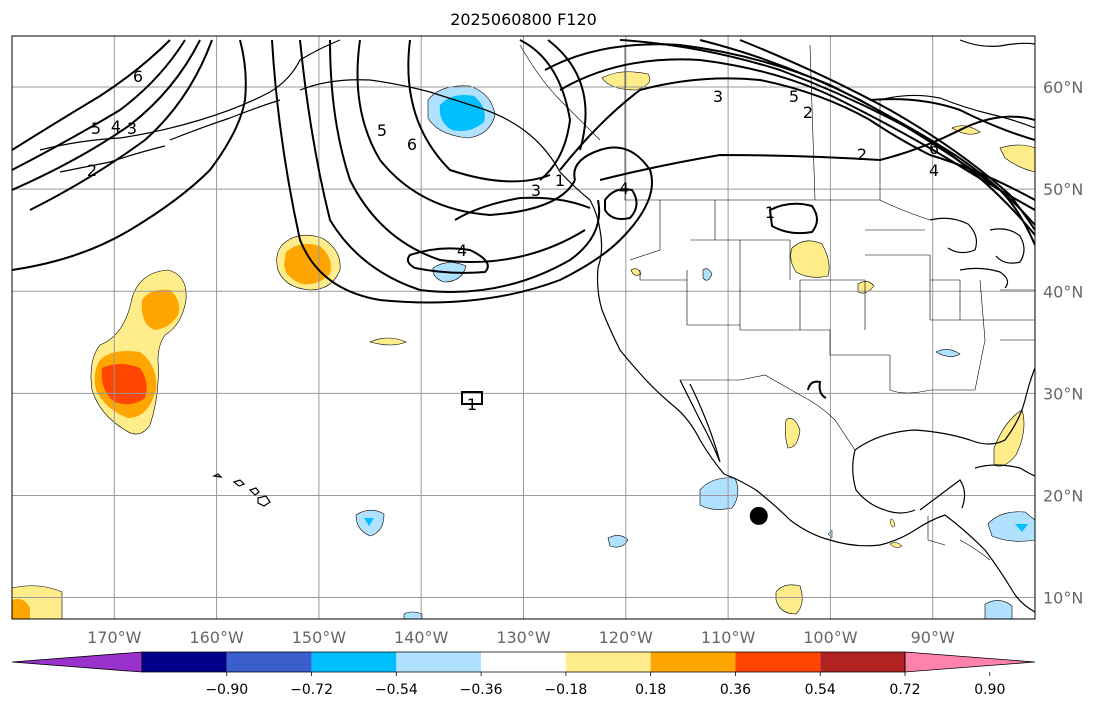  Describe the element at coordinates (830, 637) in the screenshot. I see `longitude-label: 100°W` at that location.